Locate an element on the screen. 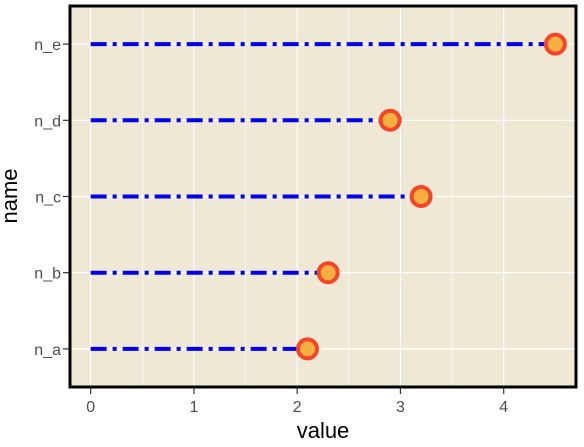 The width and height of the screenshot is (584, 447). x-tick-label: 0 is located at coordinates (90, 407).